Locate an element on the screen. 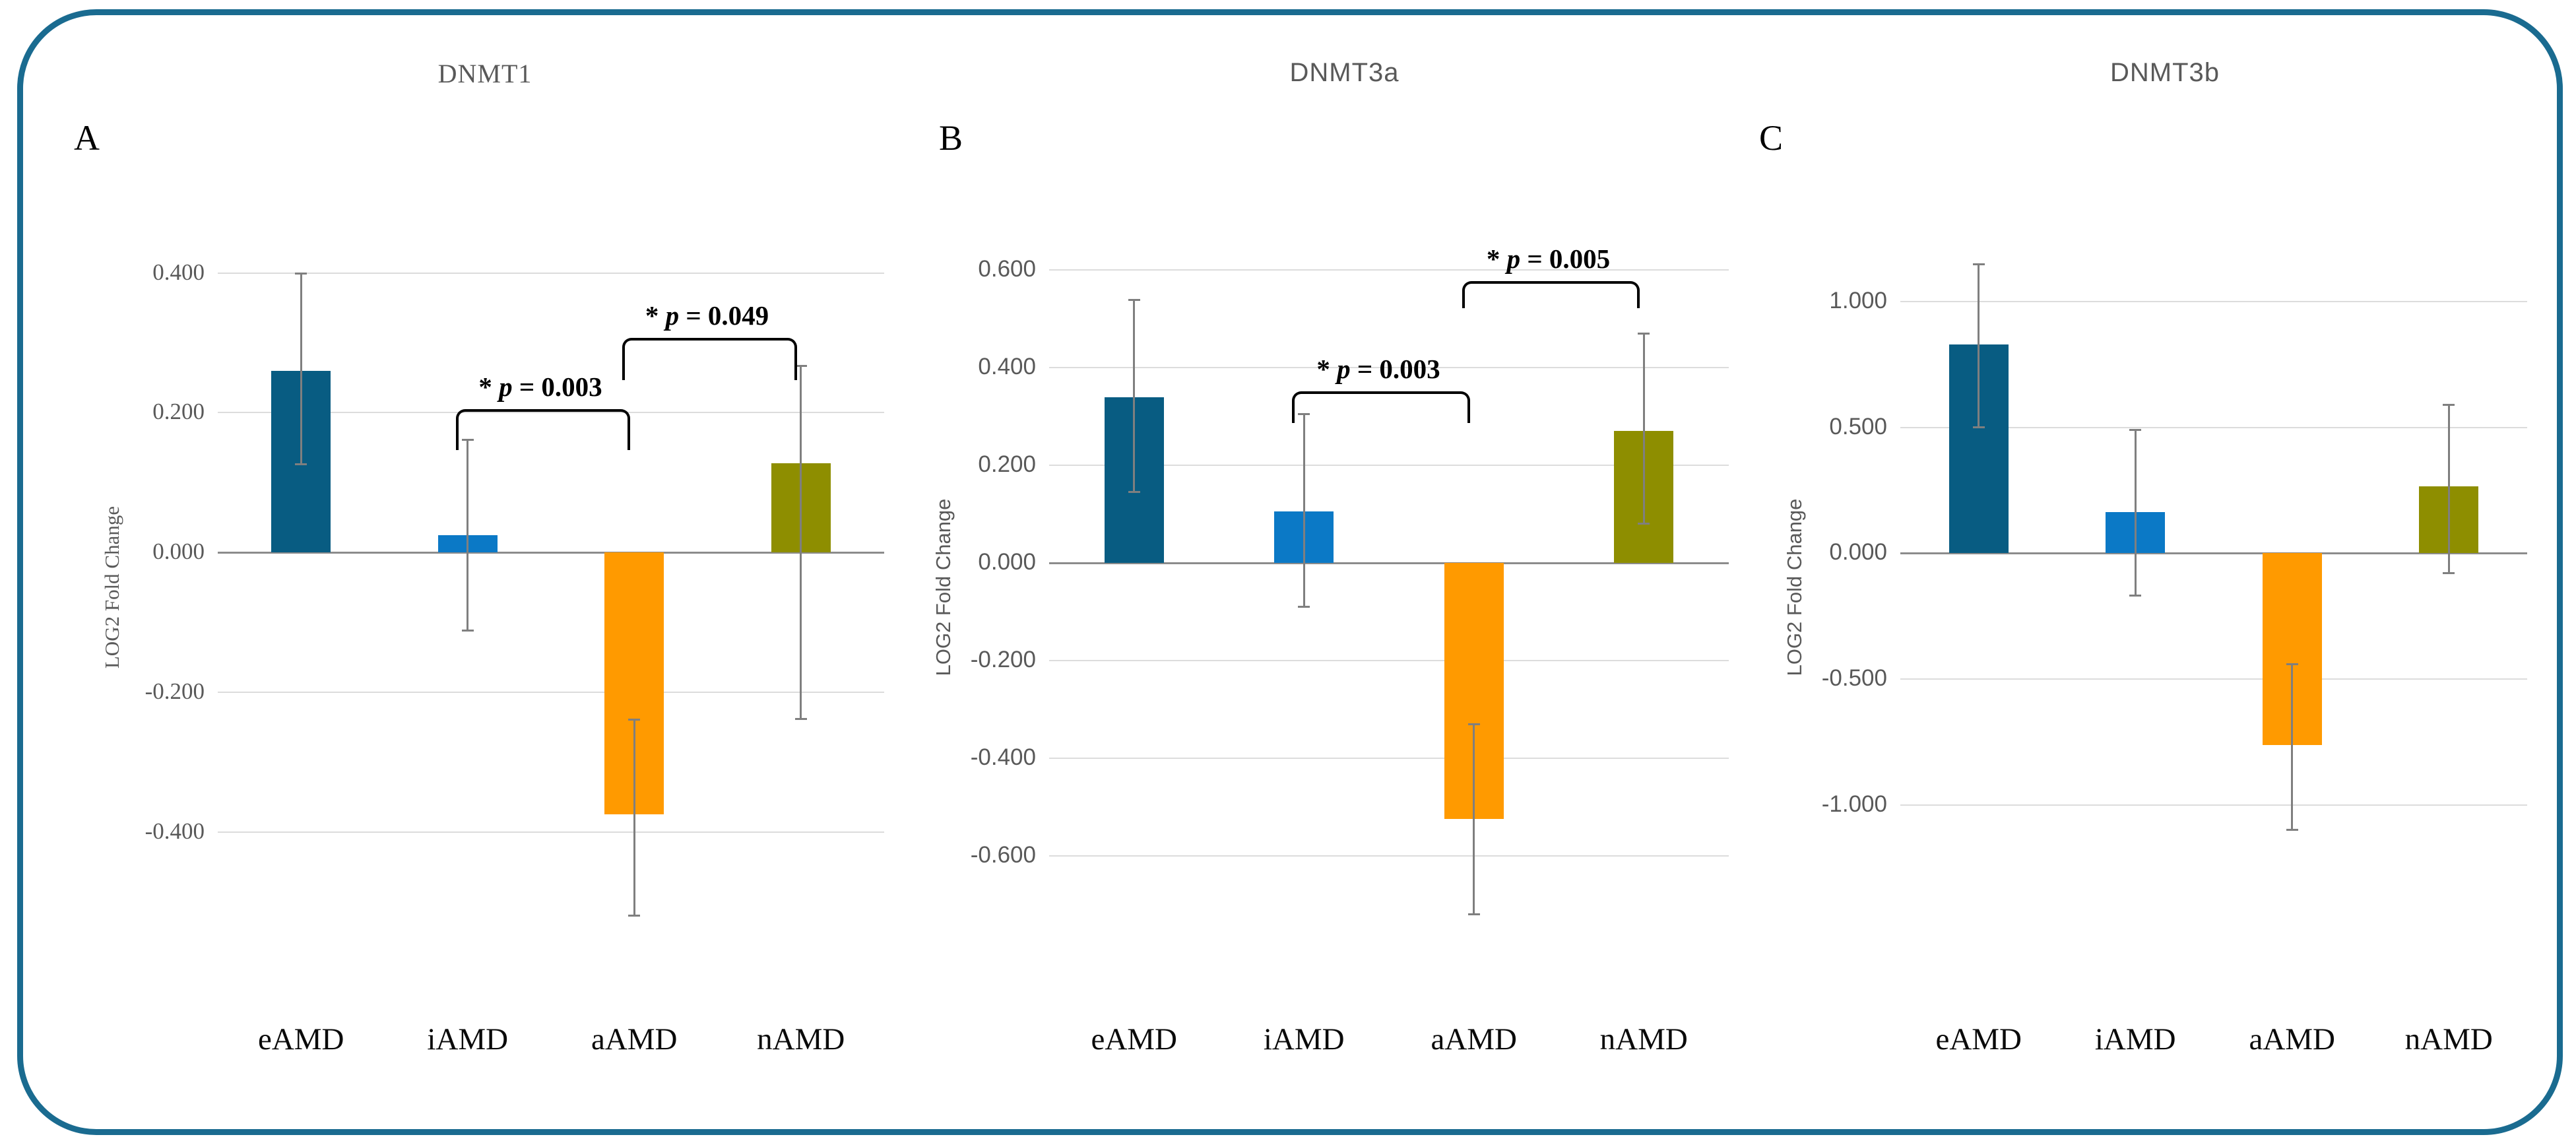 This screenshot has width=2576, height=1139. significance-value: = 0.049 is located at coordinates (727, 315).